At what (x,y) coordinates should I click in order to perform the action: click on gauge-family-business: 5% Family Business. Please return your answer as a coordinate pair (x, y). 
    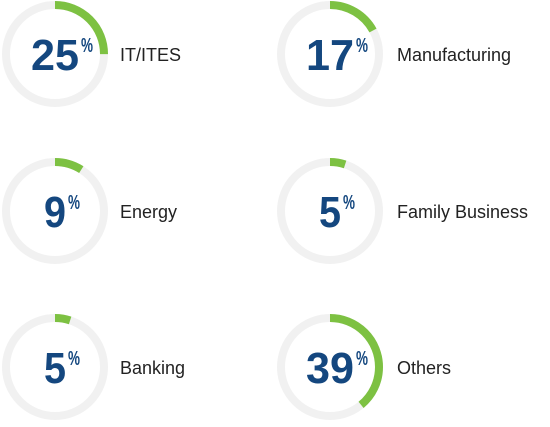
    Looking at the image, I should click on (402, 211).